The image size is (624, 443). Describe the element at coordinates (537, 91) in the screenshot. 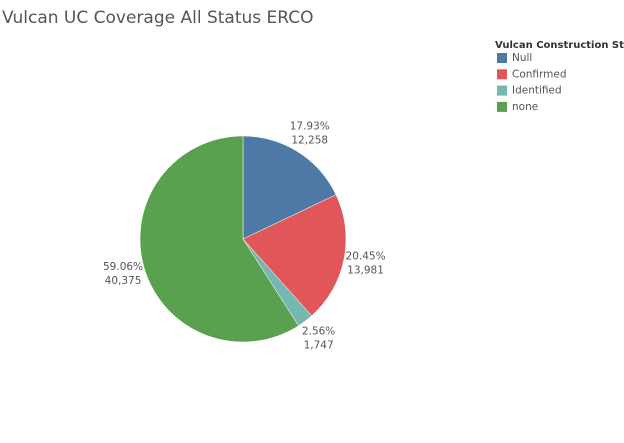

I see `legend-label: Identified` at that location.